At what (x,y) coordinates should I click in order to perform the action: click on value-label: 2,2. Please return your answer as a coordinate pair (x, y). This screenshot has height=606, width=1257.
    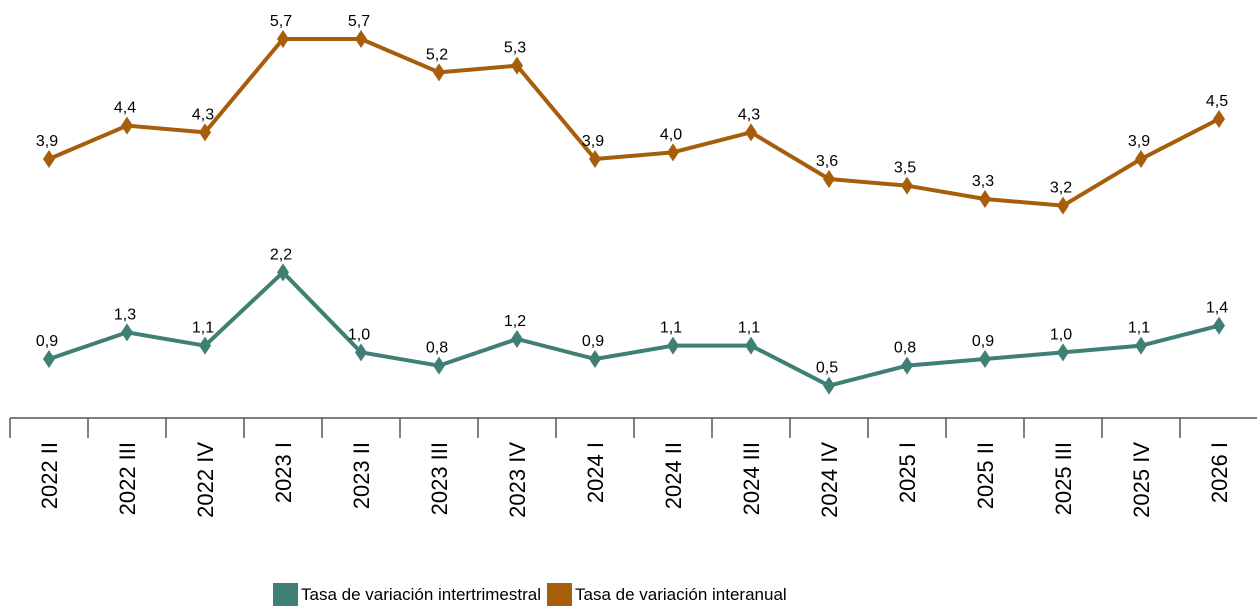
    Looking at the image, I should click on (281, 254).